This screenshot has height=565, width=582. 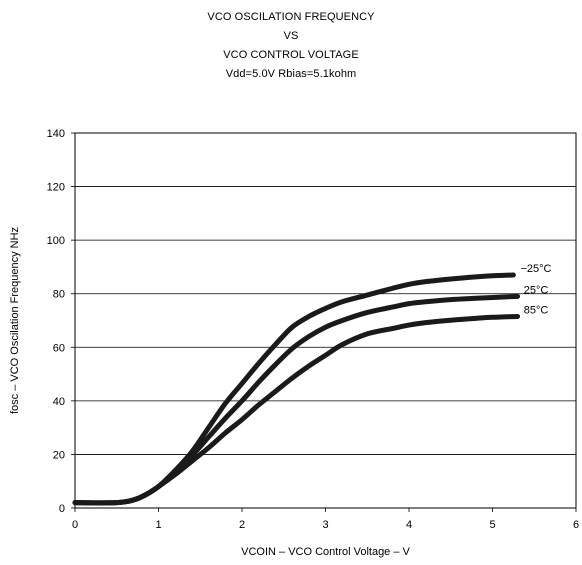 What do you see at coordinates (291, 55) in the screenshot?
I see `chart-title-line: VCO CONTROL VOLTAGE` at bounding box center [291, 55].